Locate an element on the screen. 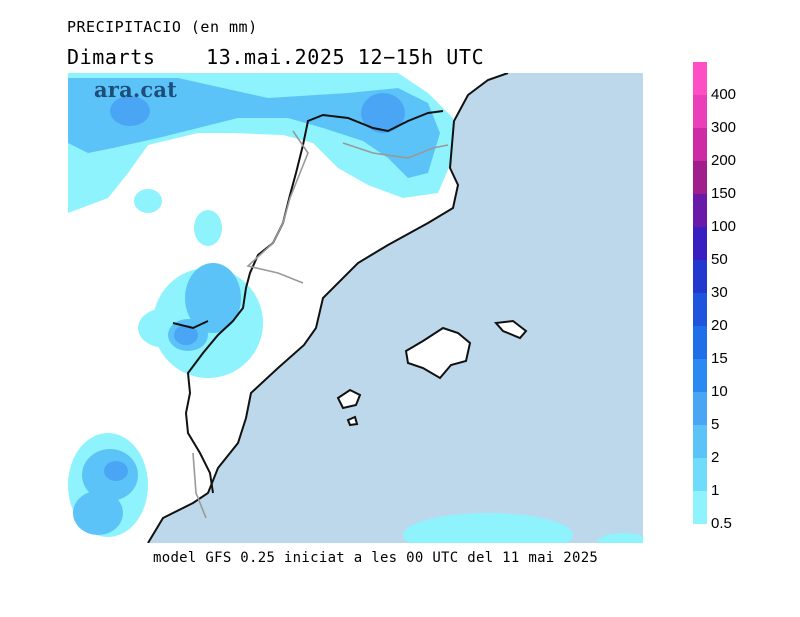  legend-label: 20 is located at coordinates (719, 325).